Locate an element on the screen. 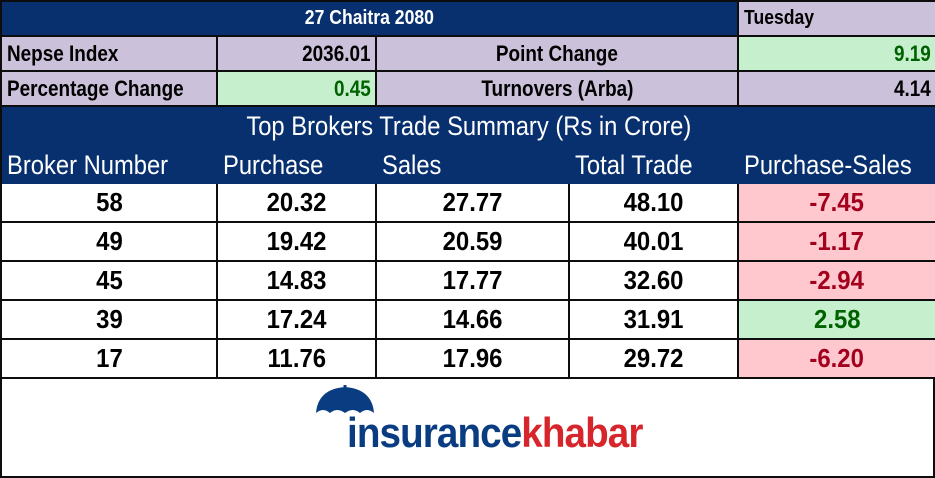 Image resolution: width=935 pixels, height=478 pixels. broker-number-cell: 58 is located at coordinates (110, 203).